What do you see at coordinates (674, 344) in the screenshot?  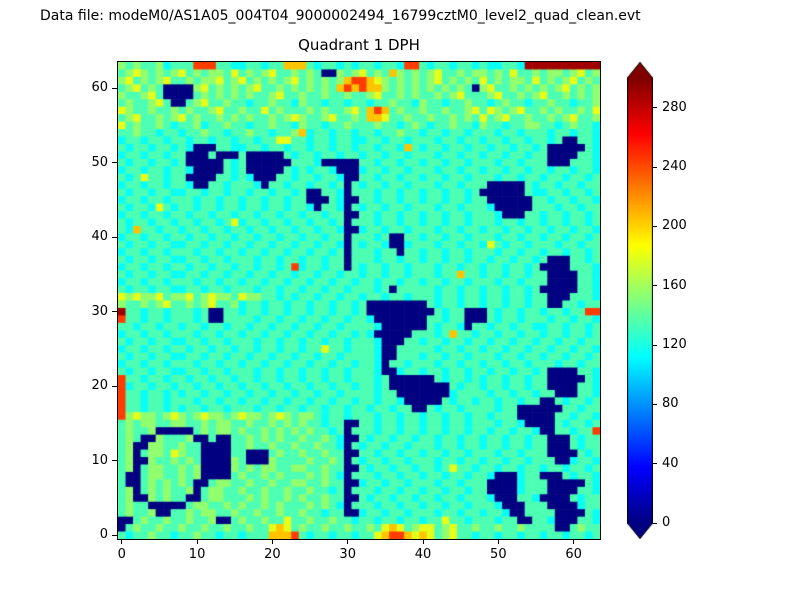 I see `colorbar-tick-label: 120` at bounding box center [674, 344].